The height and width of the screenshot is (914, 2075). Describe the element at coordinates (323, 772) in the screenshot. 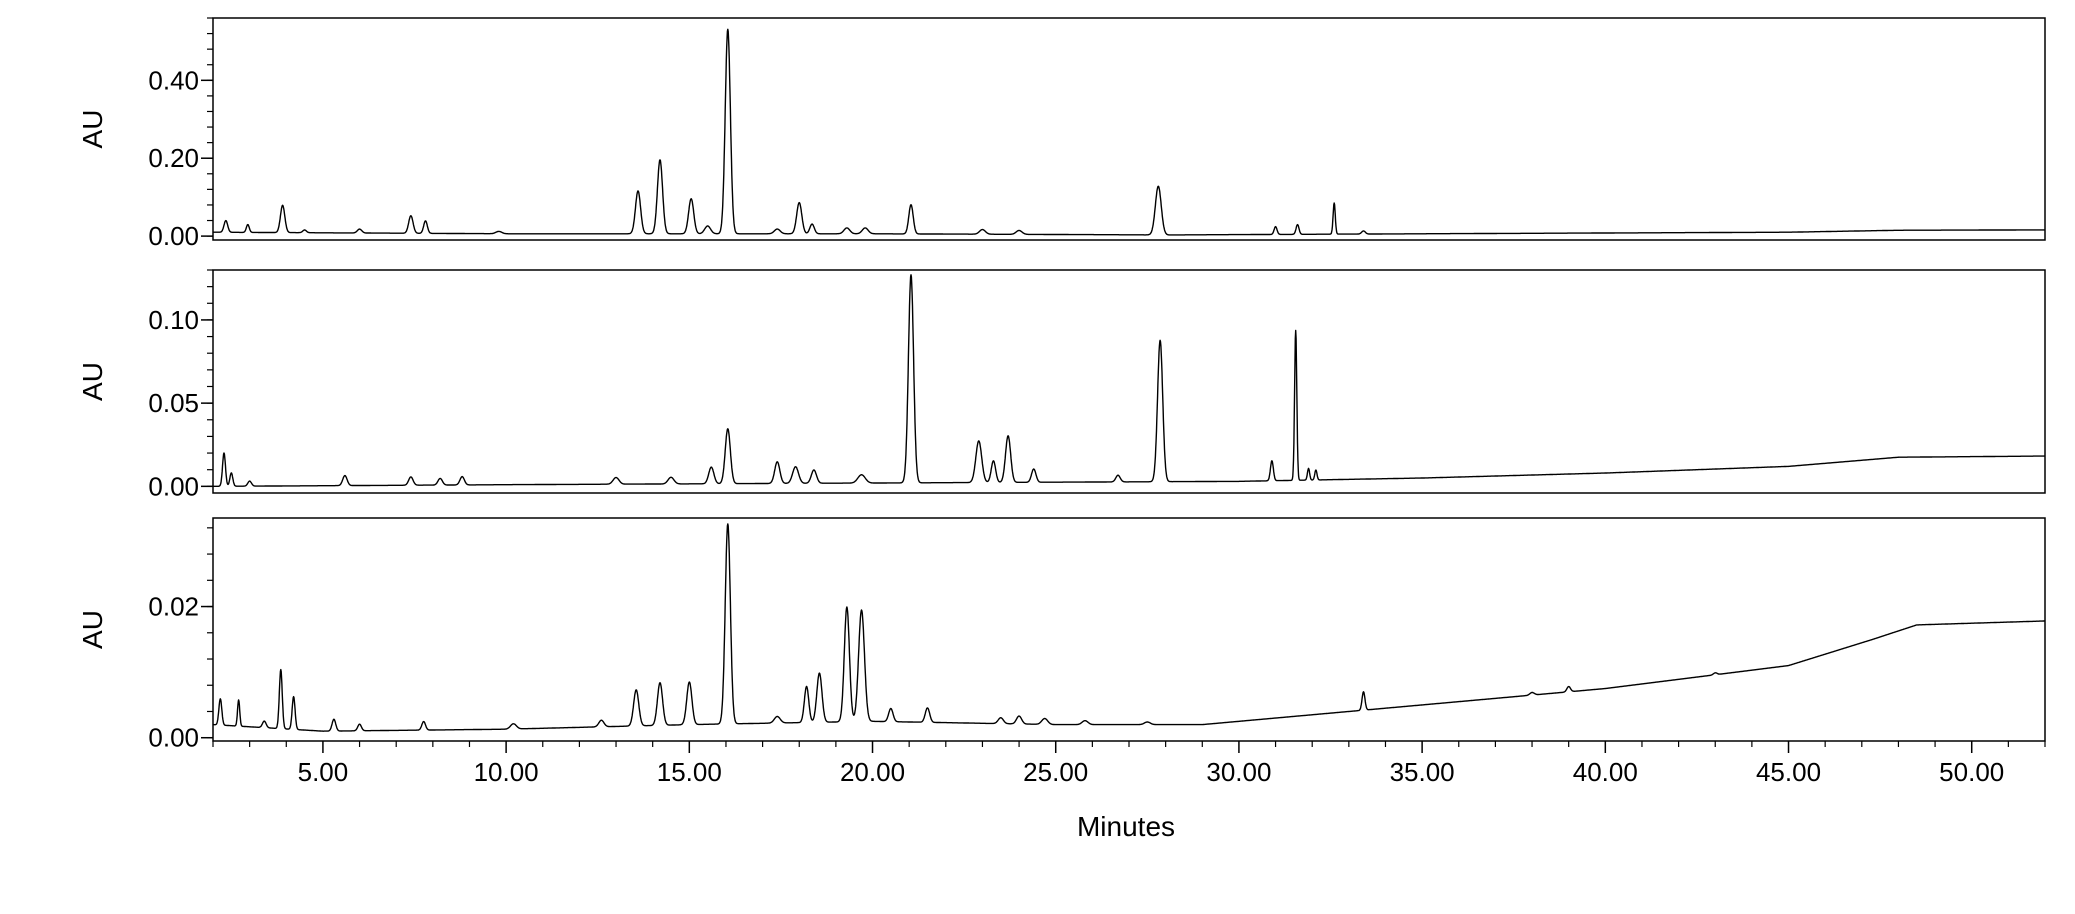

I see `x-tick-label: 5.00` at that location.